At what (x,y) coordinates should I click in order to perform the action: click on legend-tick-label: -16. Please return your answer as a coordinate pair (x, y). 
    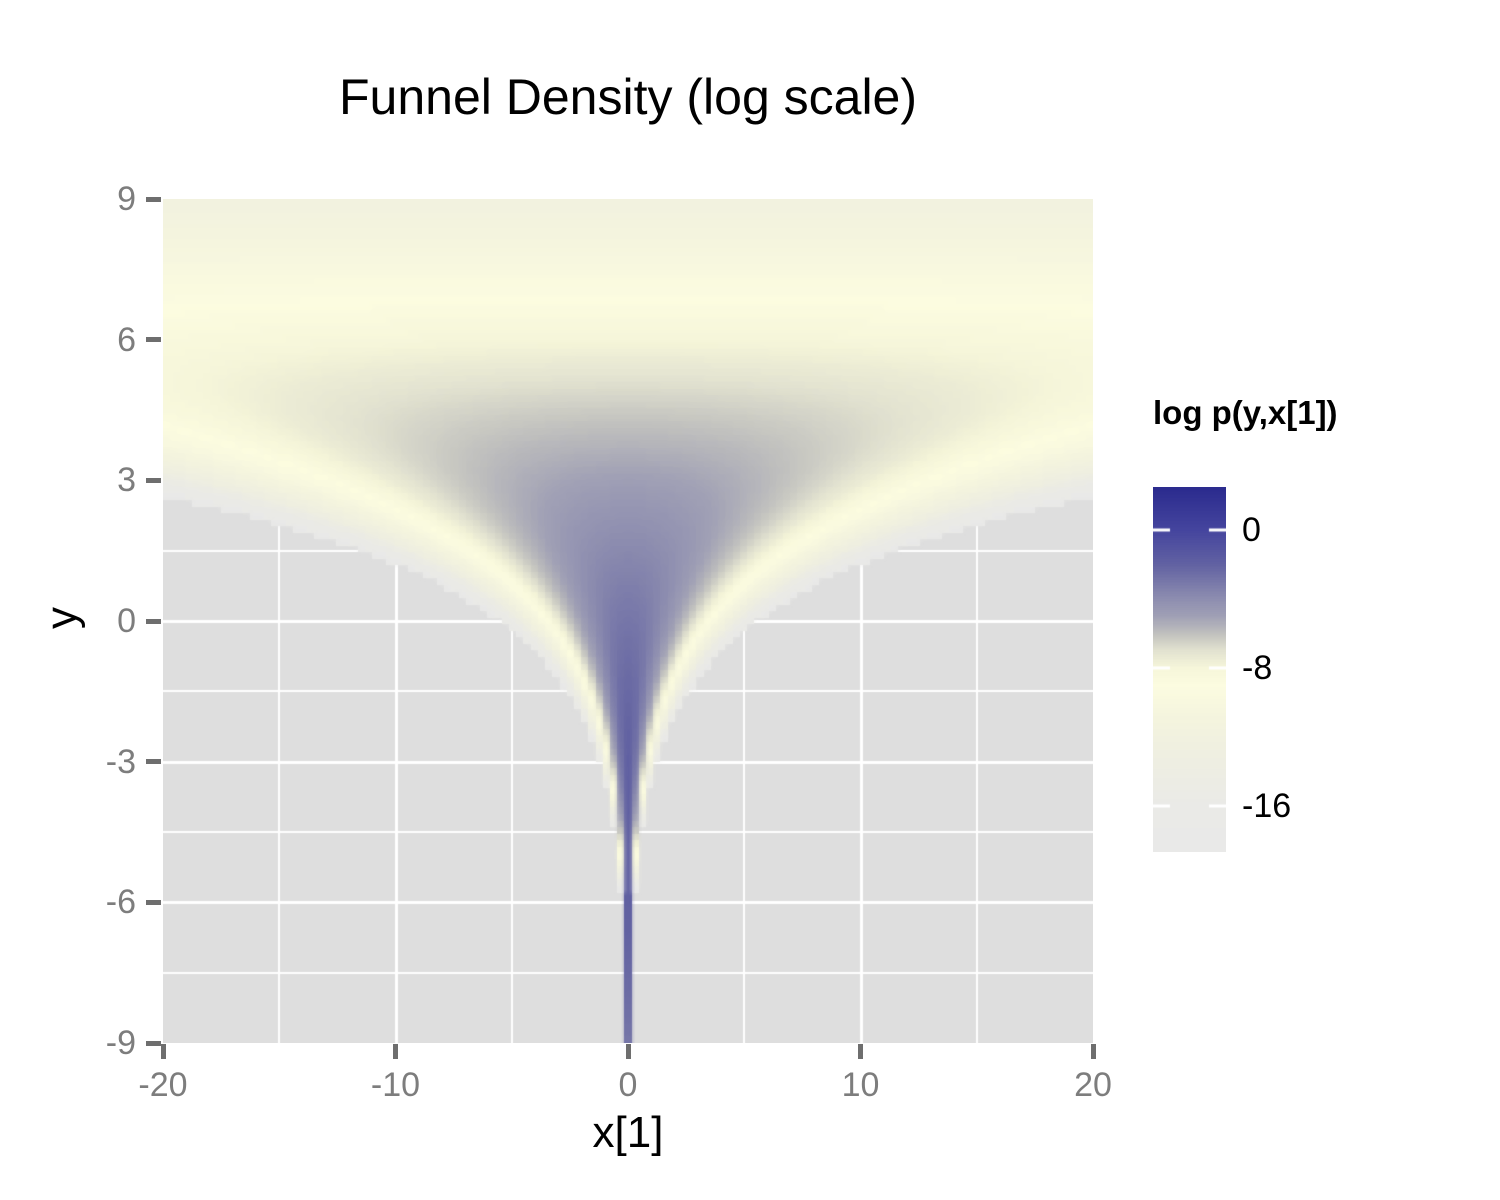
    Looking at the image, I should click on (1267, 805).